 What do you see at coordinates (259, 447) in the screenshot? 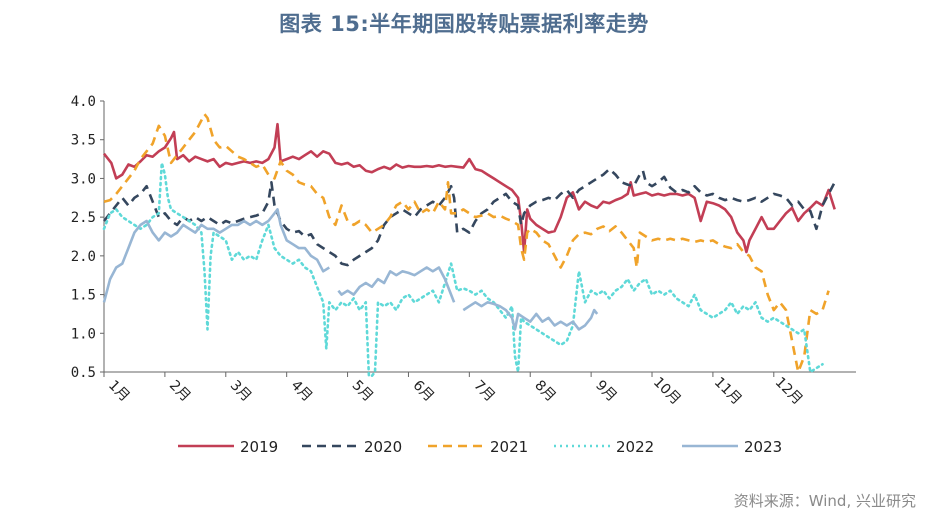
I see `legend-label-2019: 2019` at bounding box center [259, 447].